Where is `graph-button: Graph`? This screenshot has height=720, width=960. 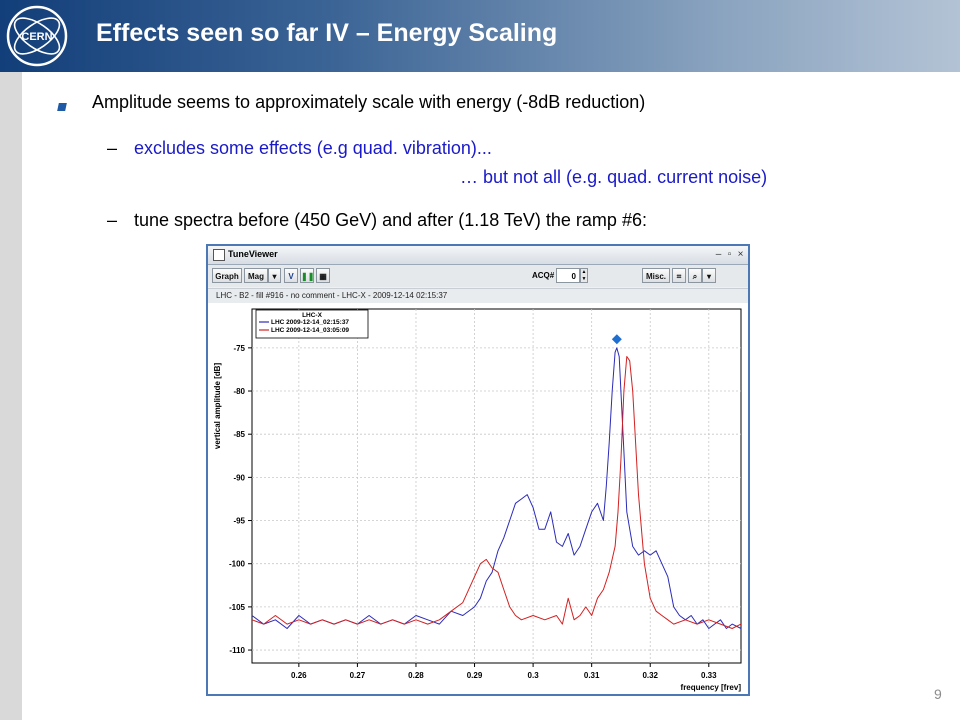 graph-button: Graph is located at coordinates (227, 275).